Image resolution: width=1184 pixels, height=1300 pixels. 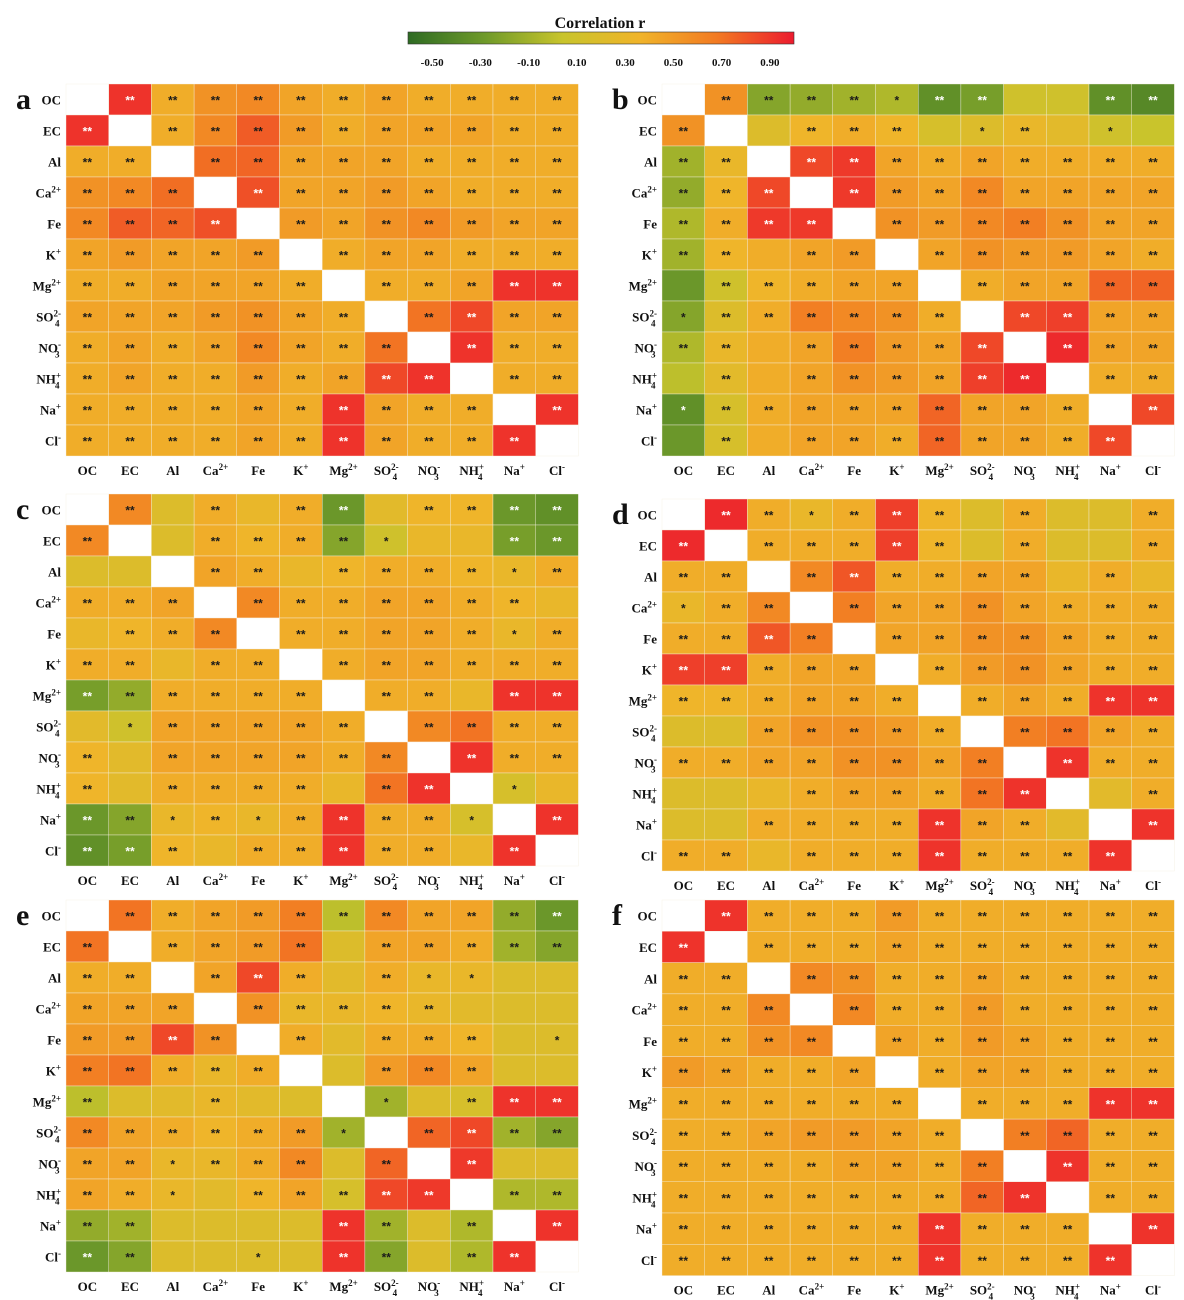 What do you see at coordinates (854, 470) in the screenshot?
I see `column-label: Fe` at bounding box center [854, 470].